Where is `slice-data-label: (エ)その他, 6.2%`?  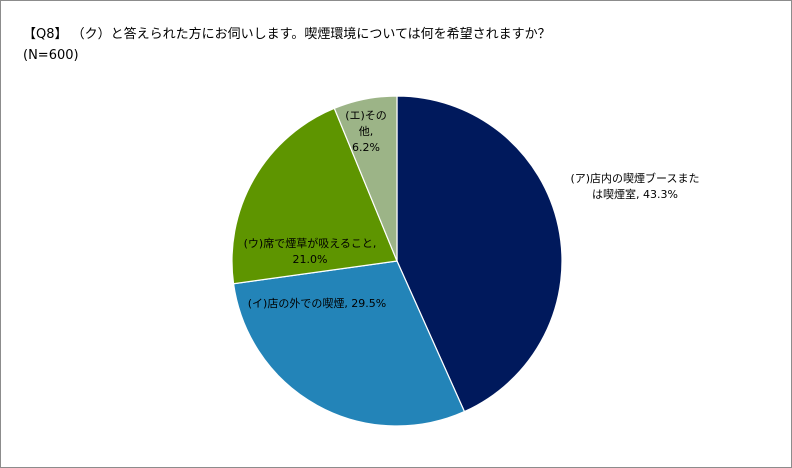
slice-data-label: (エ)その他, 6.2% is located at coordinates (366, 131).